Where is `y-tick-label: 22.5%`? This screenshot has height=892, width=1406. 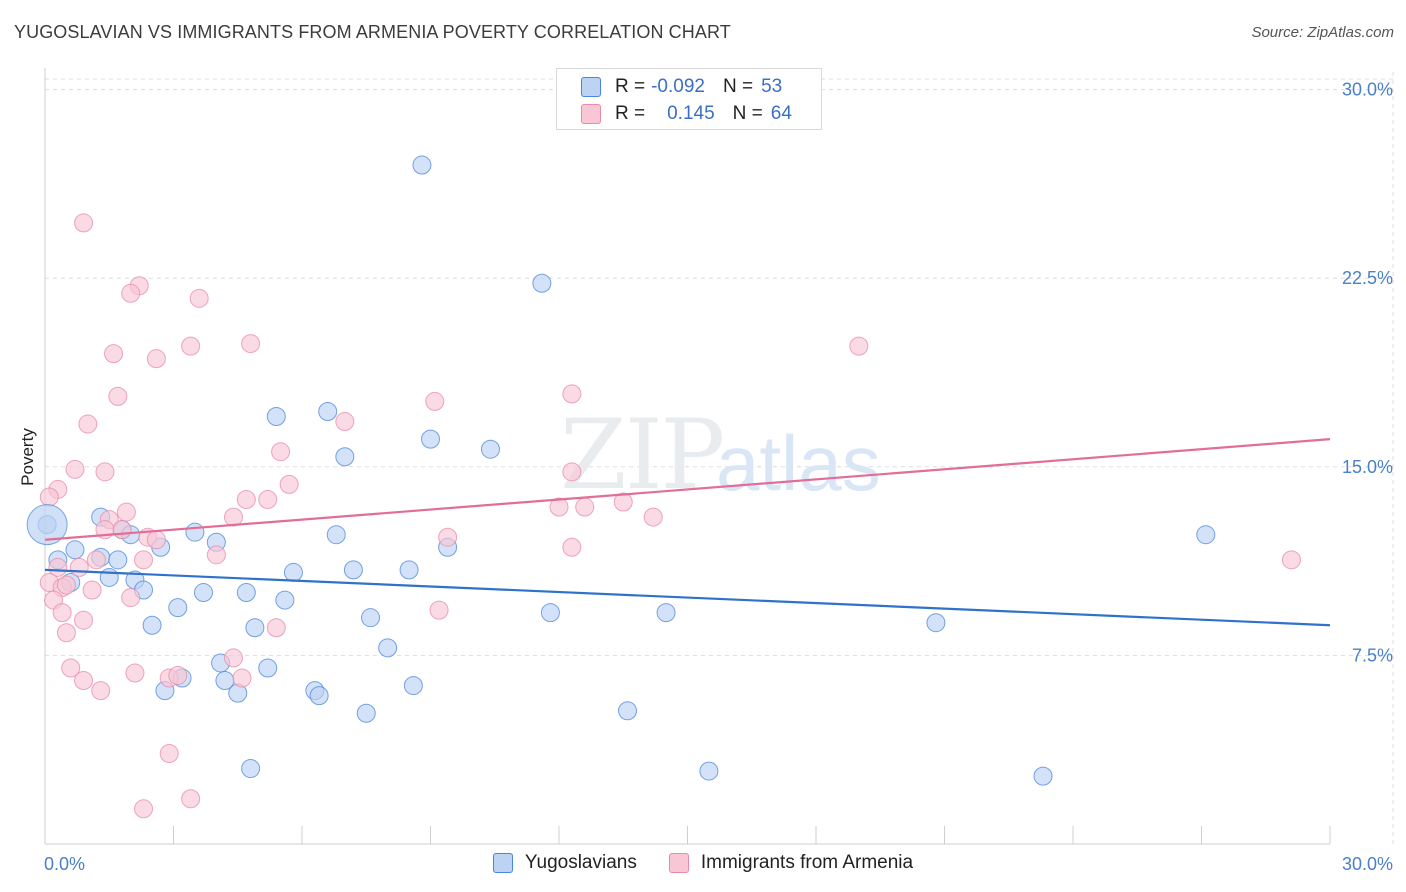
y-tick-label: 22.5% is located at coordinates (1367, 278).